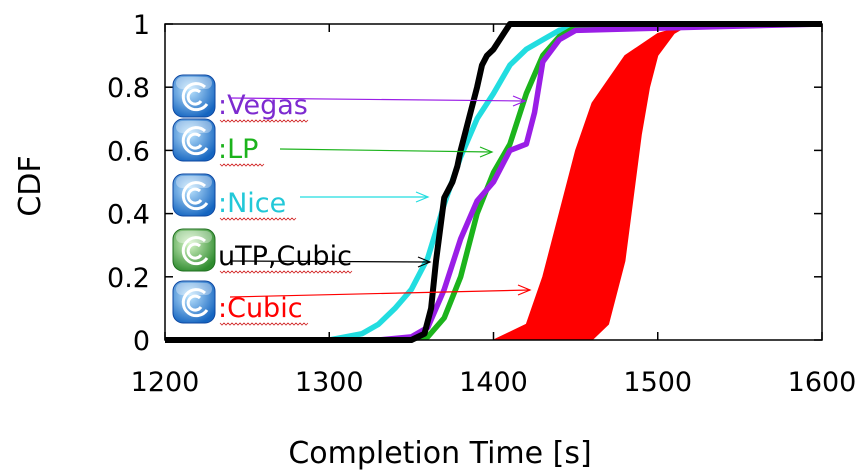 Image resolution: width=863 pixels, height=475 pixels. What do you see at coordinates (657, 382) in the screenshot?
I see `x-tick-label: 1500` at bounding box center [657, 382].